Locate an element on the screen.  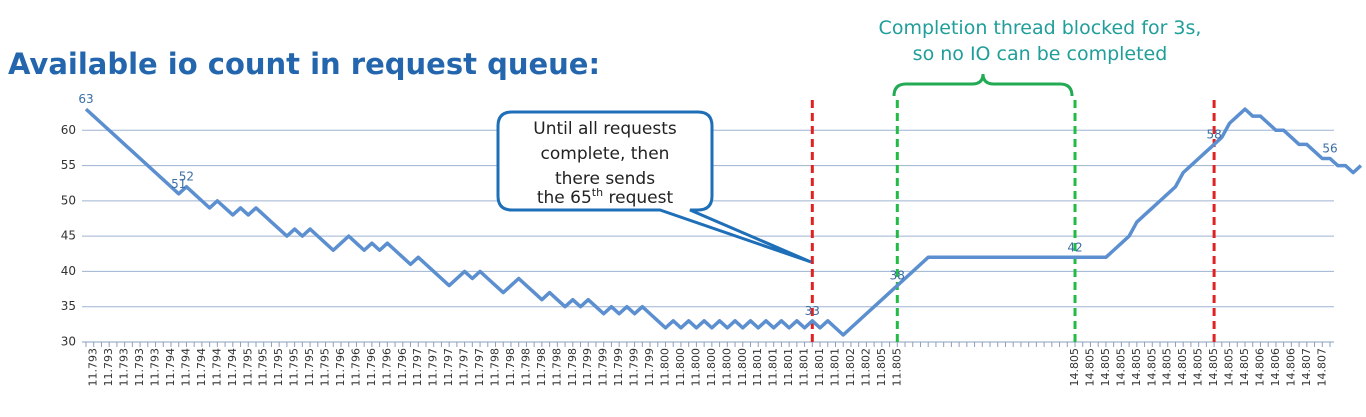
y-tick-label: 55 is located at coordinates (68, 165).